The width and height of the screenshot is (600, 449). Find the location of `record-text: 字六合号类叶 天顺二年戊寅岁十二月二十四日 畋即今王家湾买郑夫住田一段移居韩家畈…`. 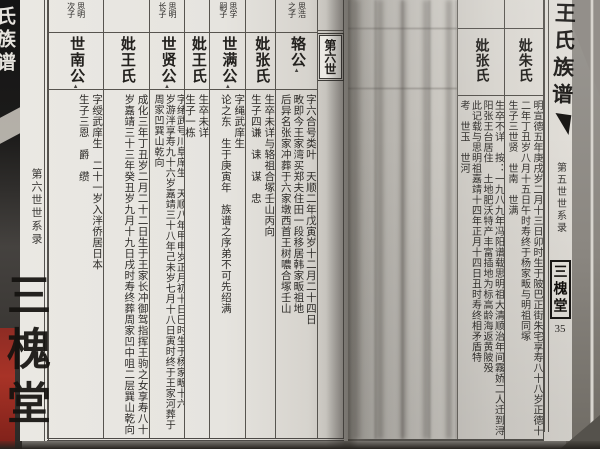

record-text: 字六合号类叶 天顺二年戊寅岁十二月二十四日 畋即今王家湾买郑夫住田一段移居韩家畈… is located at coordinates (296, 264).